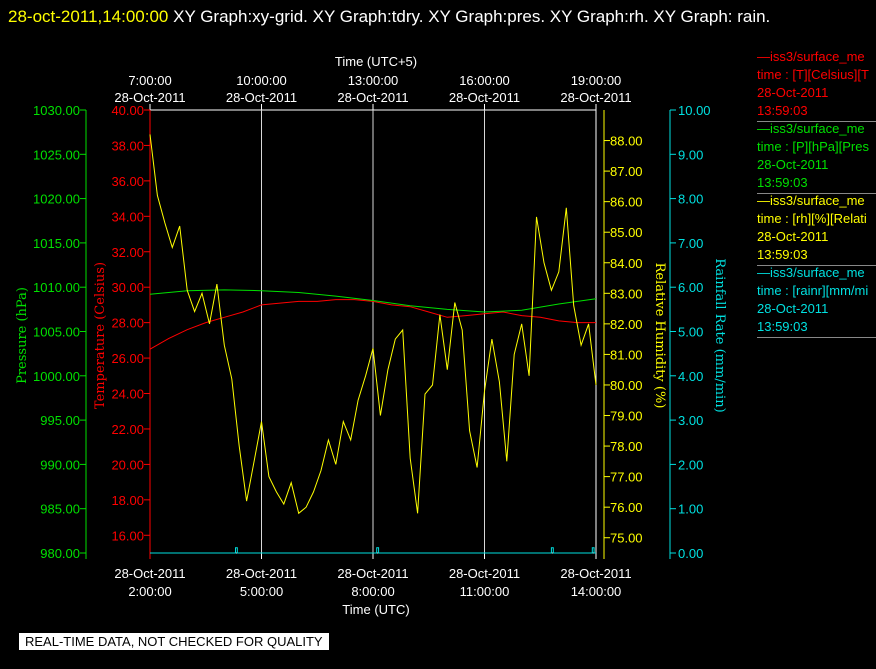 The height and width of the screenshot is (669, 876). Describe the element at coordinates (626, 354) in the screenshot. I see `humidity-tick-label: 81.00` at that location.